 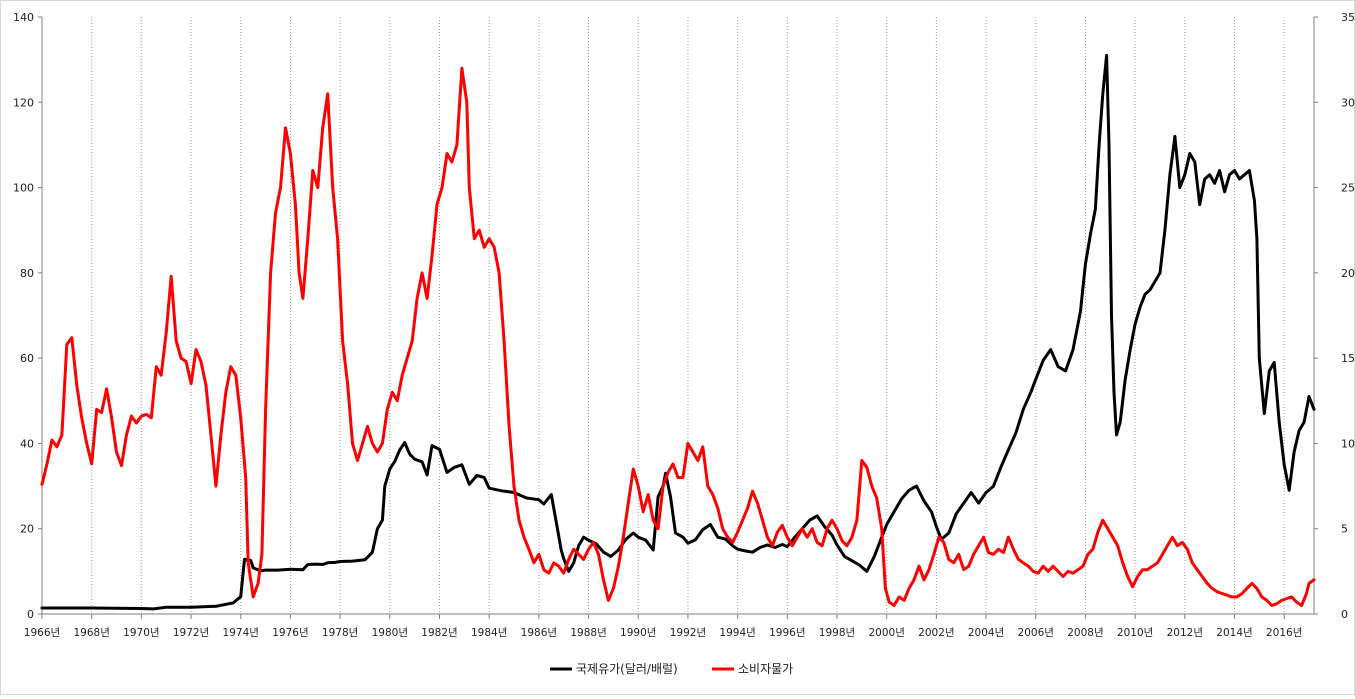 I want to click on x-tick-label: 1976년, so click(x=290, y=633).